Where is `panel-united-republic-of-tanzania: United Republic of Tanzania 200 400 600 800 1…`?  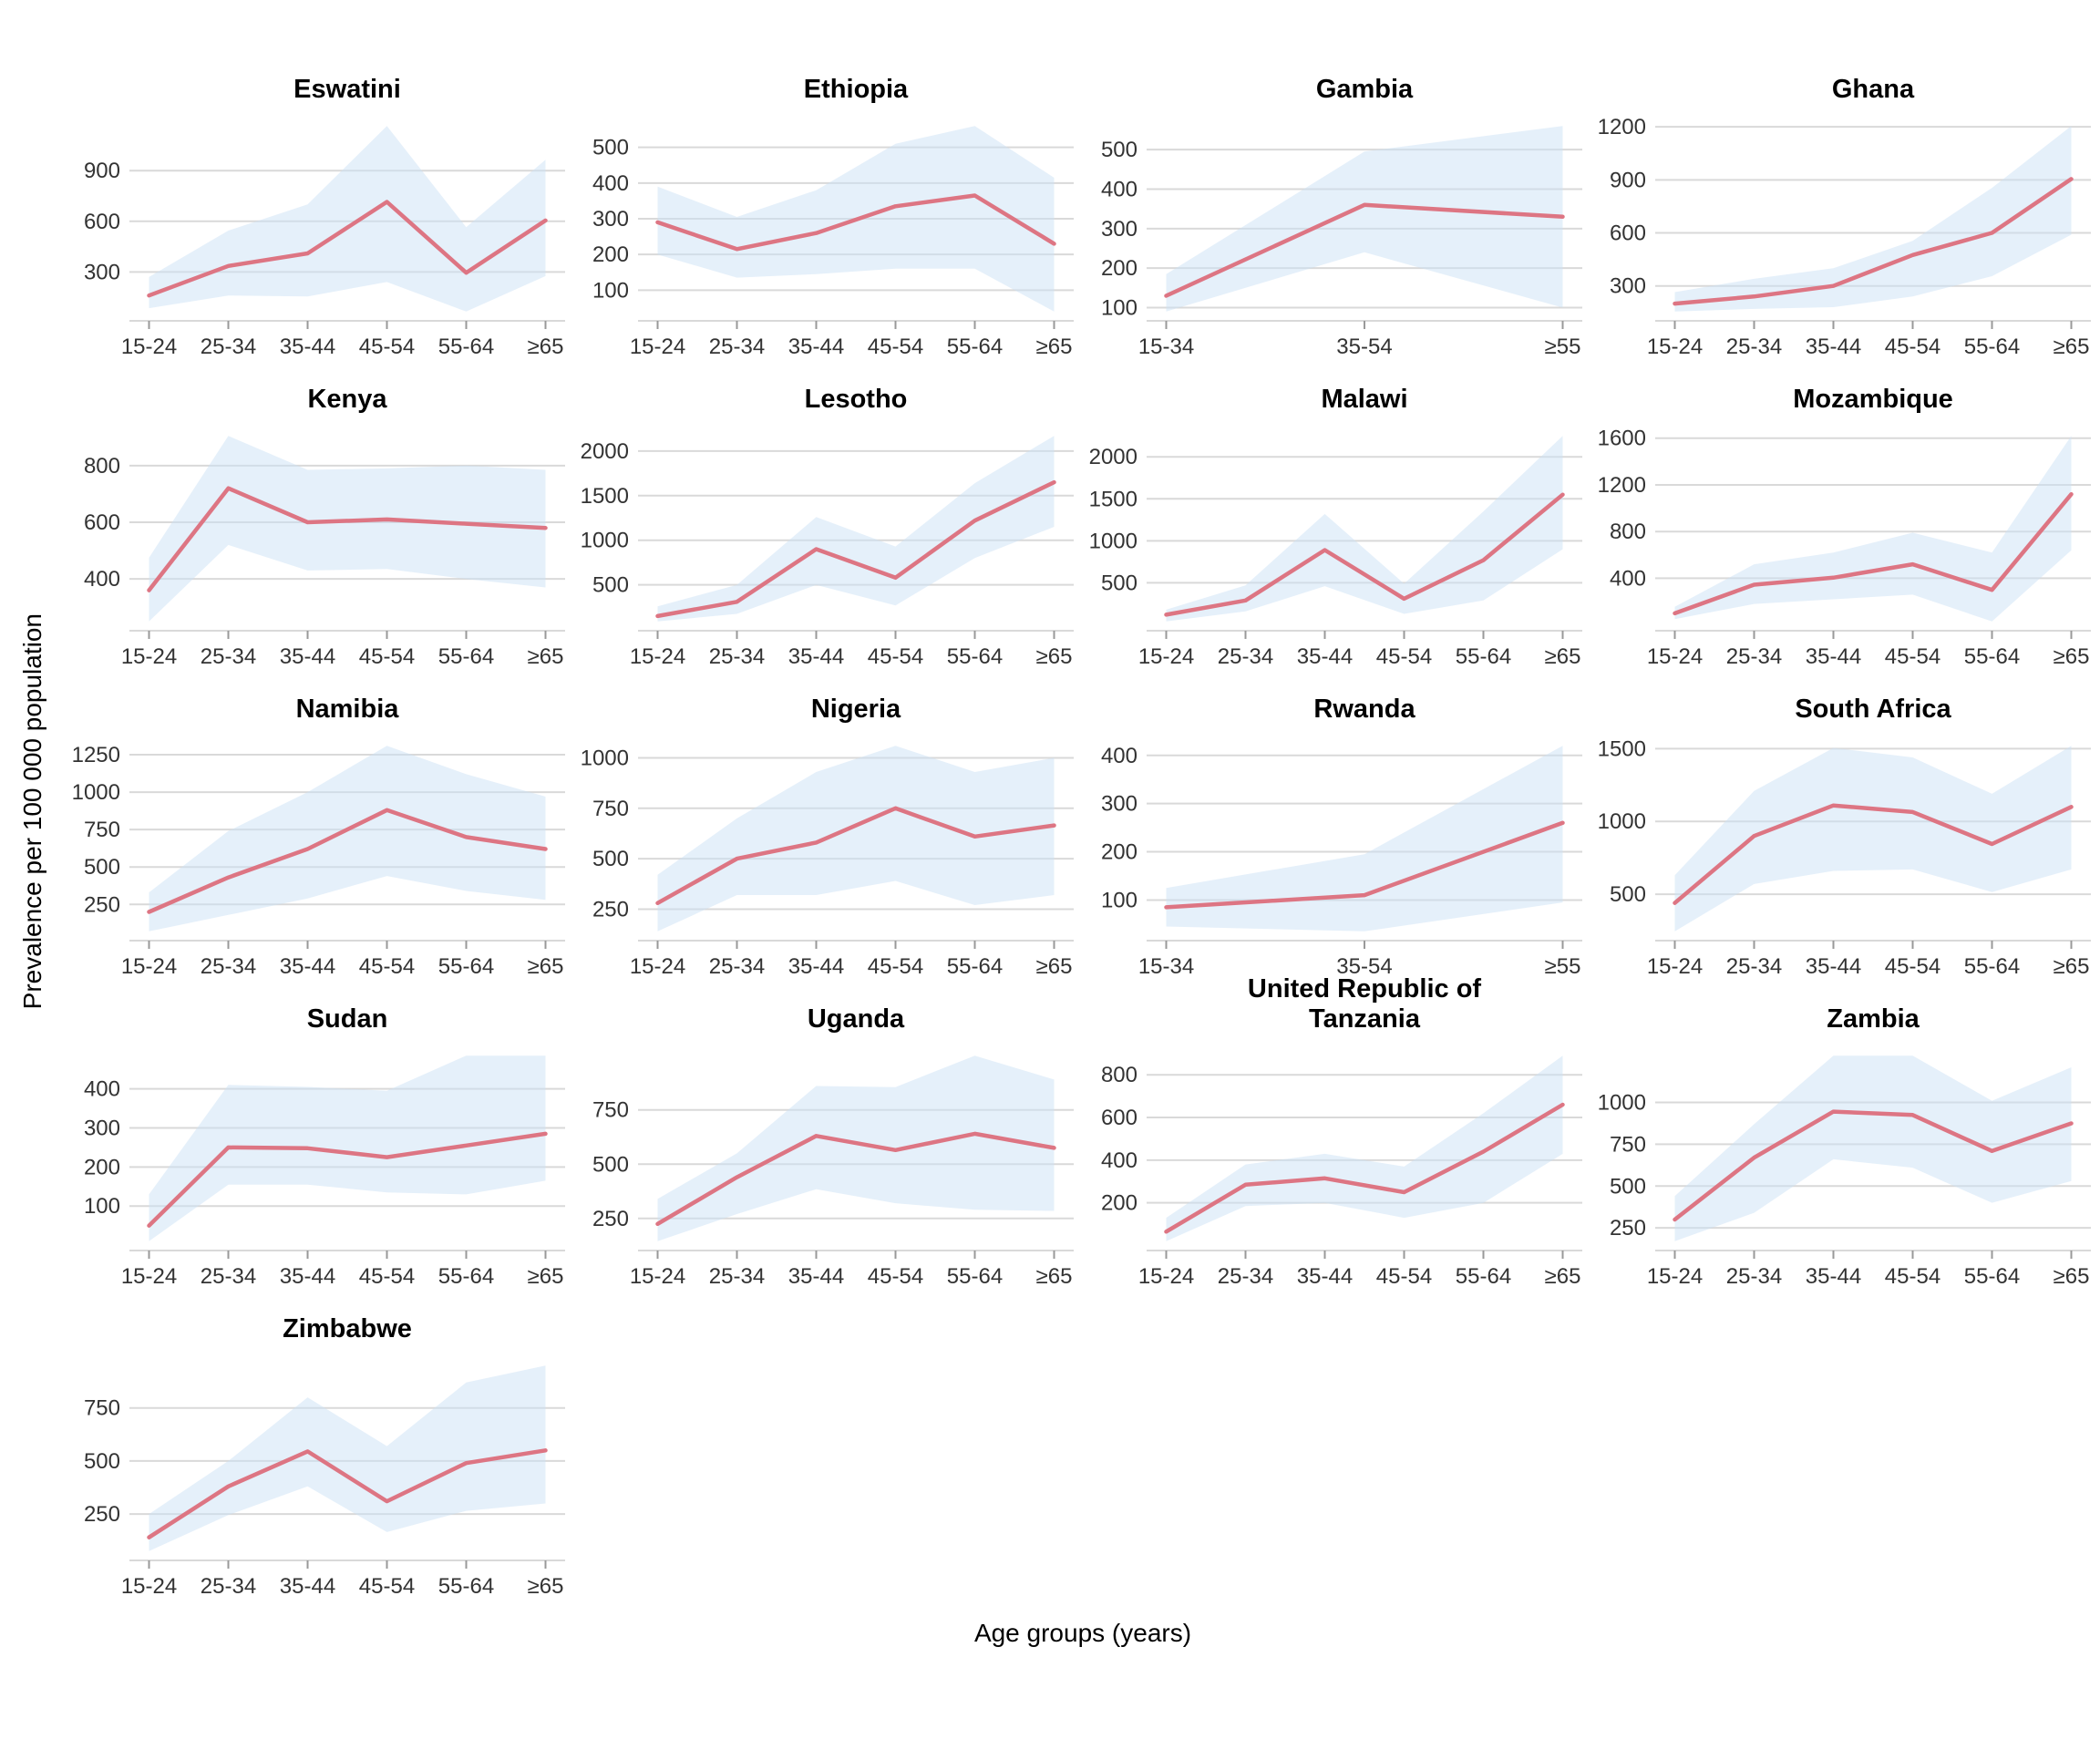
panel-united-republic-of-tanzania: United Republic of Tanzania 200 400 600 800 1… is located at coordinates (1337, 1131).